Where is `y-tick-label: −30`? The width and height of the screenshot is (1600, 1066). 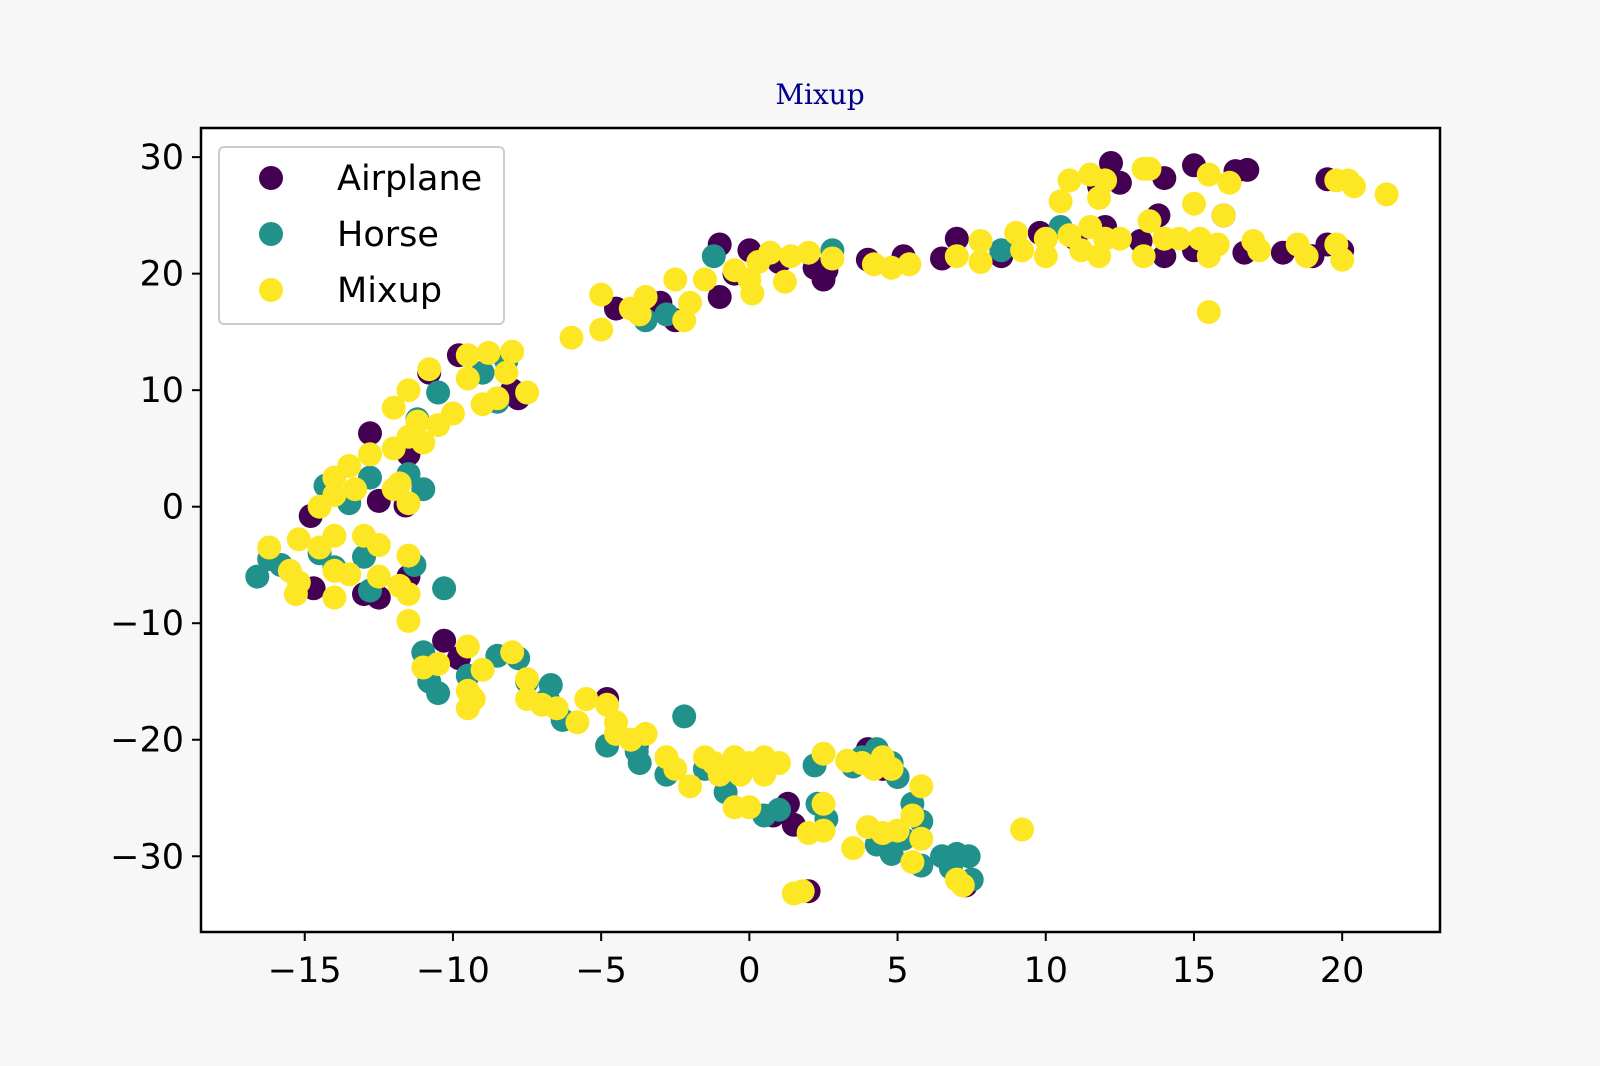 y-tick-label: −30 is located at coordinates (147, 857).